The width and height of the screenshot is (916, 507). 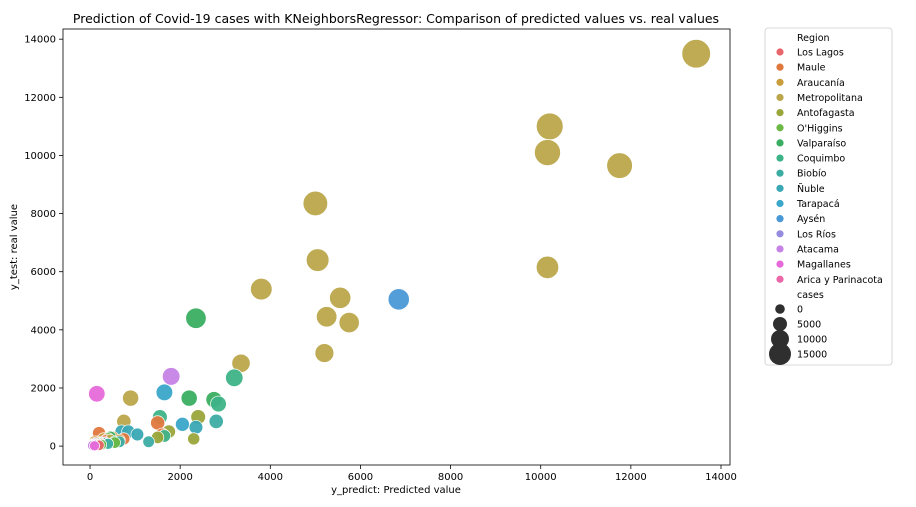 What do you see at coordinates (818, 249) in the screenshot?
I see `legend-label: Atacama` at bounding box center [818, 249].